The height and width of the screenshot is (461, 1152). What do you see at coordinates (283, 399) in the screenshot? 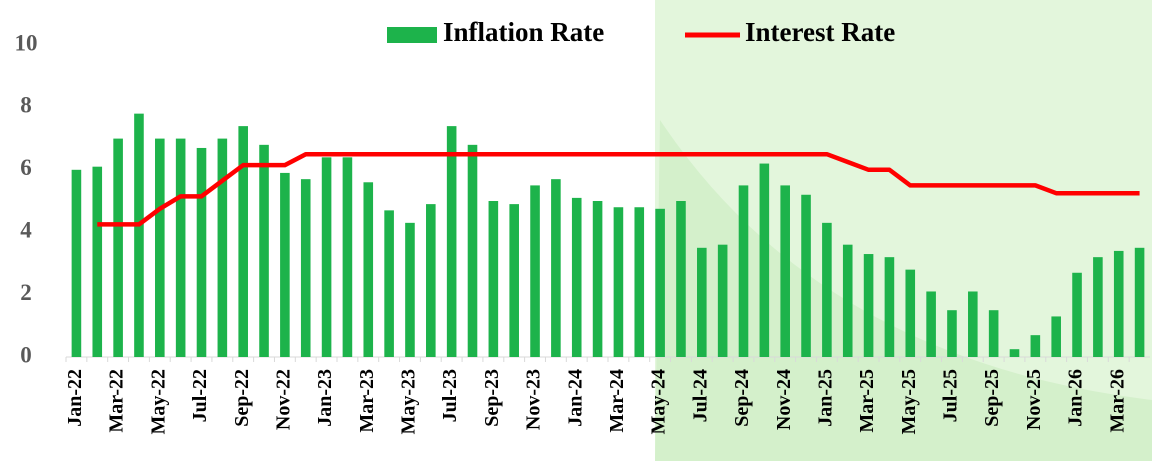
I see `x-tick-label: Nov-22` at bounding box center [283, 399].